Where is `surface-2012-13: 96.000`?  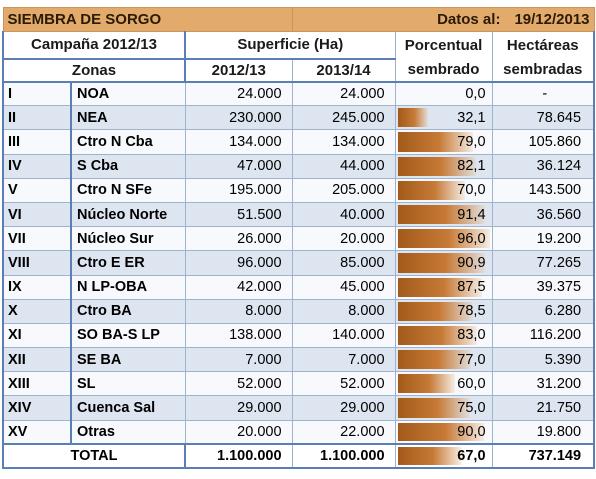
surface-2012-13: 96.000 is located at coordinates (238, 263).